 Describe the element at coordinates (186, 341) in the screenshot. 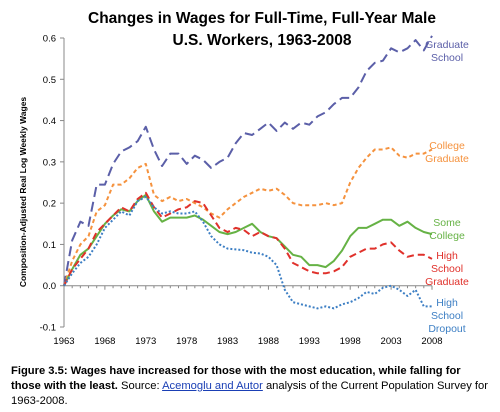

I see `x-tick-label: 1978` at that location.